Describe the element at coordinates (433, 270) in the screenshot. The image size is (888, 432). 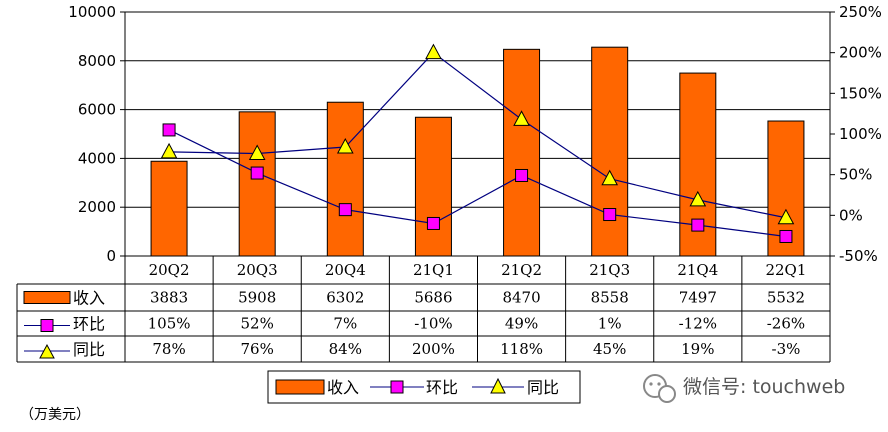
I see `table-header-21Q1: 21Q1` at that location.